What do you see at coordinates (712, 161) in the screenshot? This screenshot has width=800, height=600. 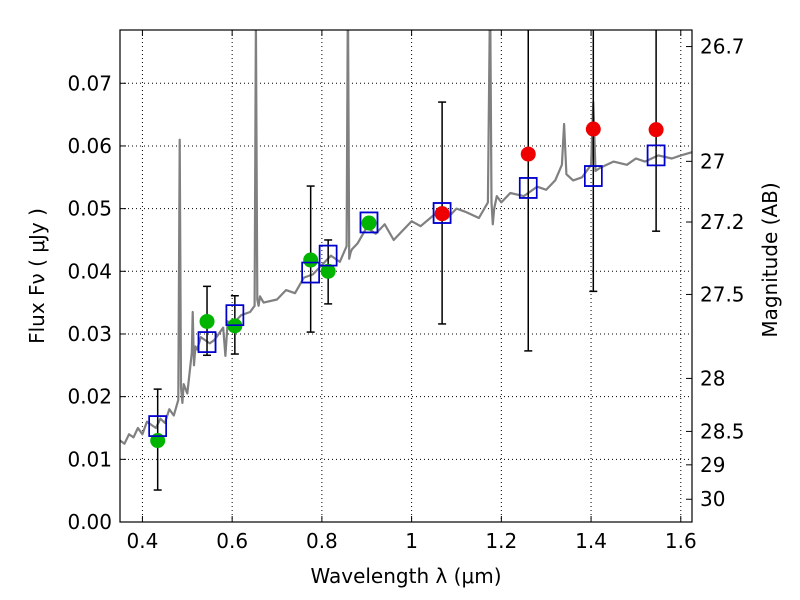 I see `mag-tick-label-1: 27` at bounding box center [712, 161].